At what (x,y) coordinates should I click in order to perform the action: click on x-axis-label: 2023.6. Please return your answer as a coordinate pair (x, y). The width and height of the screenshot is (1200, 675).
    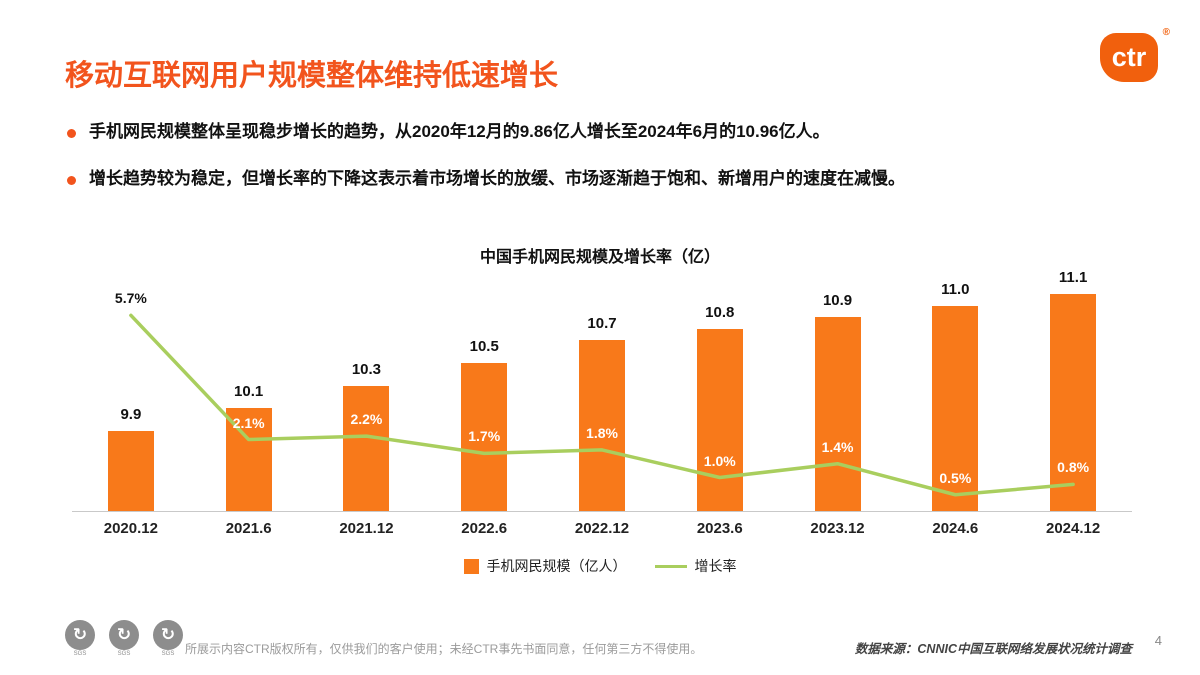
    Looking at the image, I should click on (719, 528).